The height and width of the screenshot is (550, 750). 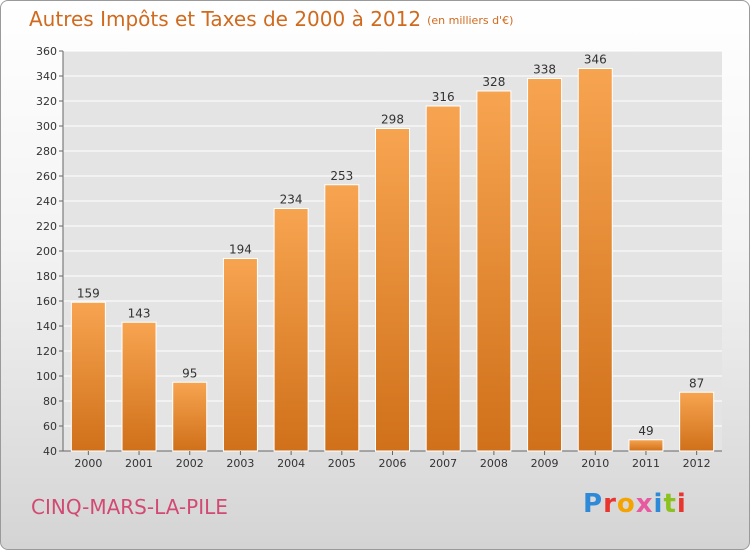 What do you see at coordinates (593, 504) in the screenshot?
I see `logo-letter: P` at bounding box center [593, 504].